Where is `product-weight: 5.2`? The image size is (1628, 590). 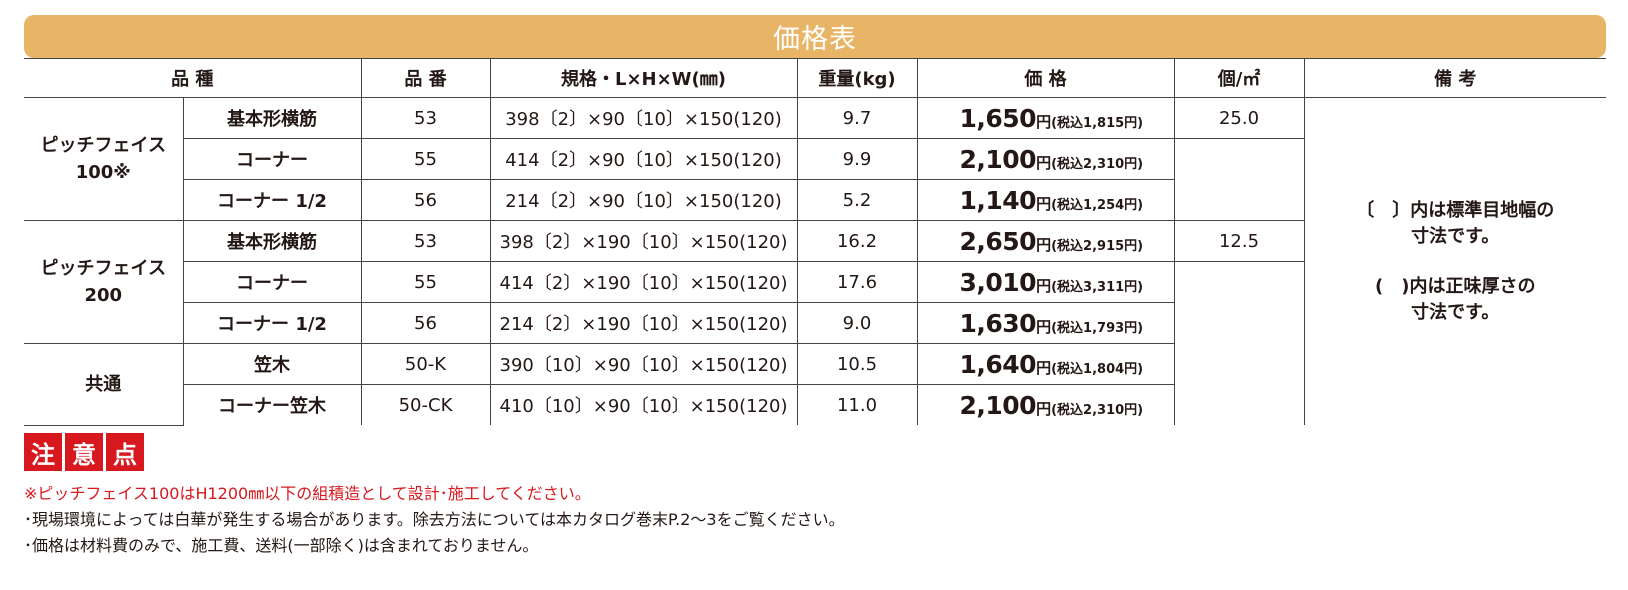 product-weight: 5.2 is located at coordinates (856, 200).